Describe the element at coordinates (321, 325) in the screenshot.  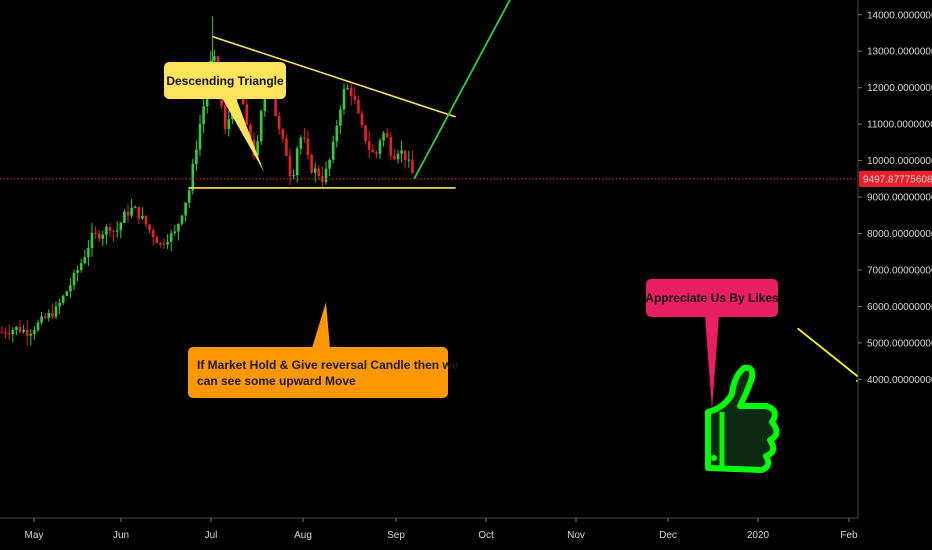
I see `market-hold-callout-pointer` at that location.